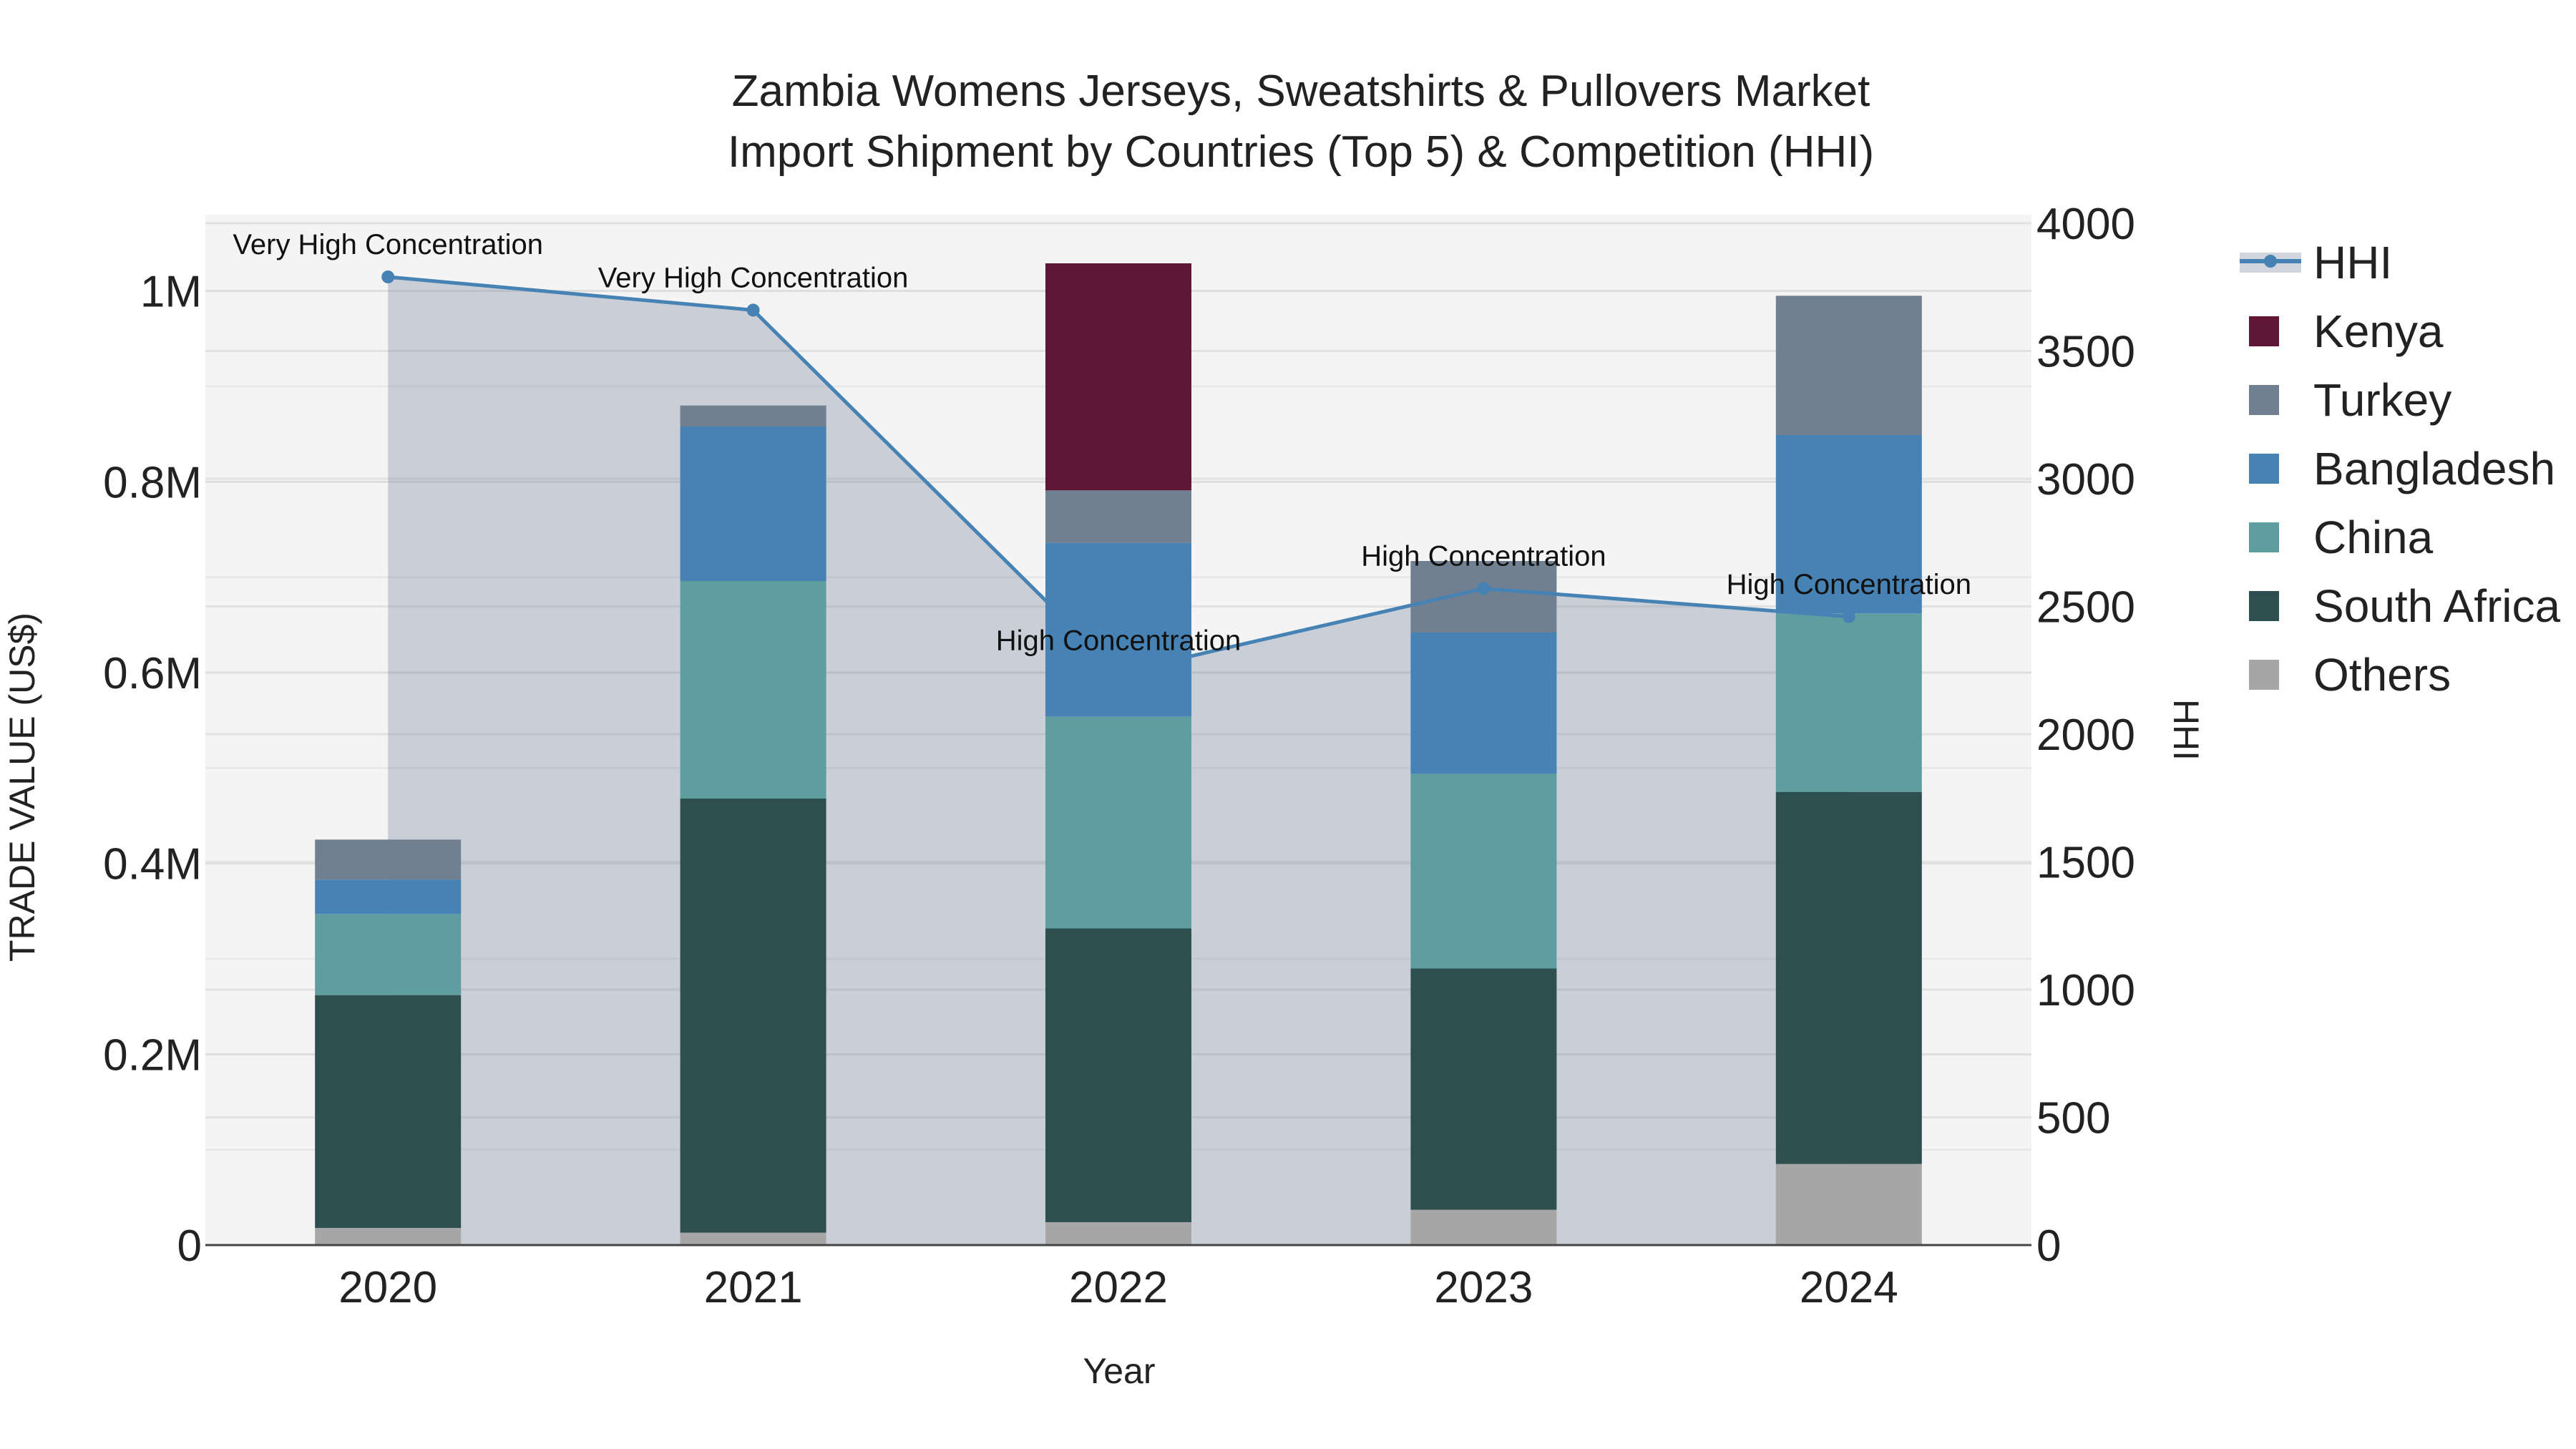  I want to click on y-tick-label: 1M, so click(171, 292).